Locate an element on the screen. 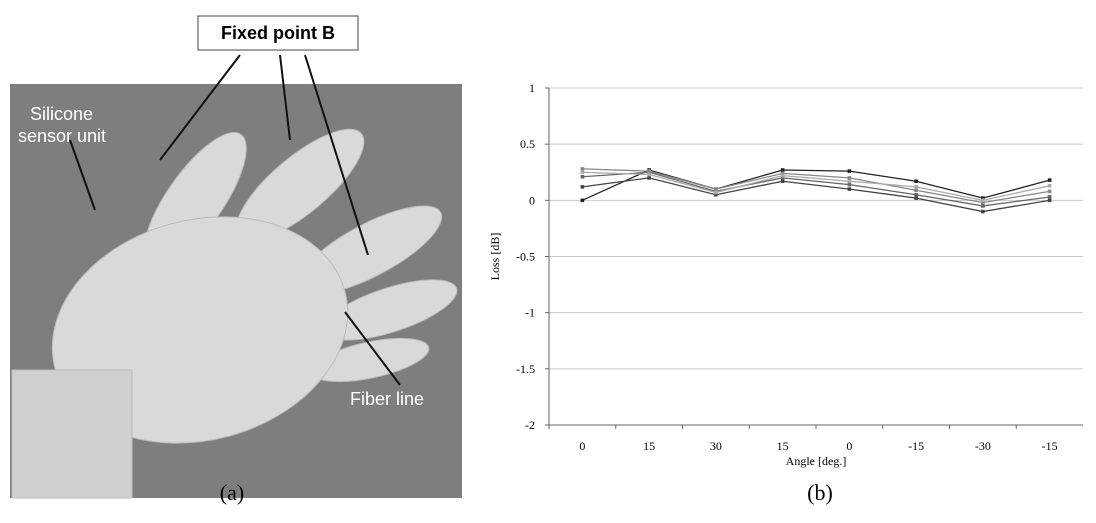 The image size is (1096, 523). x-tick-label: -30 is located at coordinates (983, 446).